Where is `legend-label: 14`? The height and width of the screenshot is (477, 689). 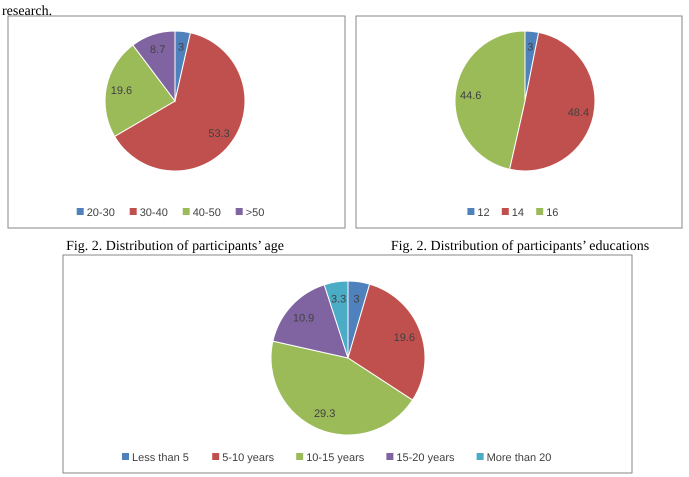 legend-label: 14 is located at coordinates (518, 212).